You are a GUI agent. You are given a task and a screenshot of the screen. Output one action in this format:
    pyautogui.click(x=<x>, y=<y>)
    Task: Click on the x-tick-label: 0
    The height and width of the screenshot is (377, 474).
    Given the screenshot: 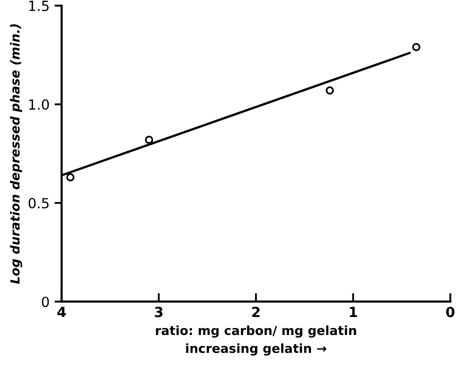 What is the action you would take?
    pyautogui.click(x=450, y=312)
    